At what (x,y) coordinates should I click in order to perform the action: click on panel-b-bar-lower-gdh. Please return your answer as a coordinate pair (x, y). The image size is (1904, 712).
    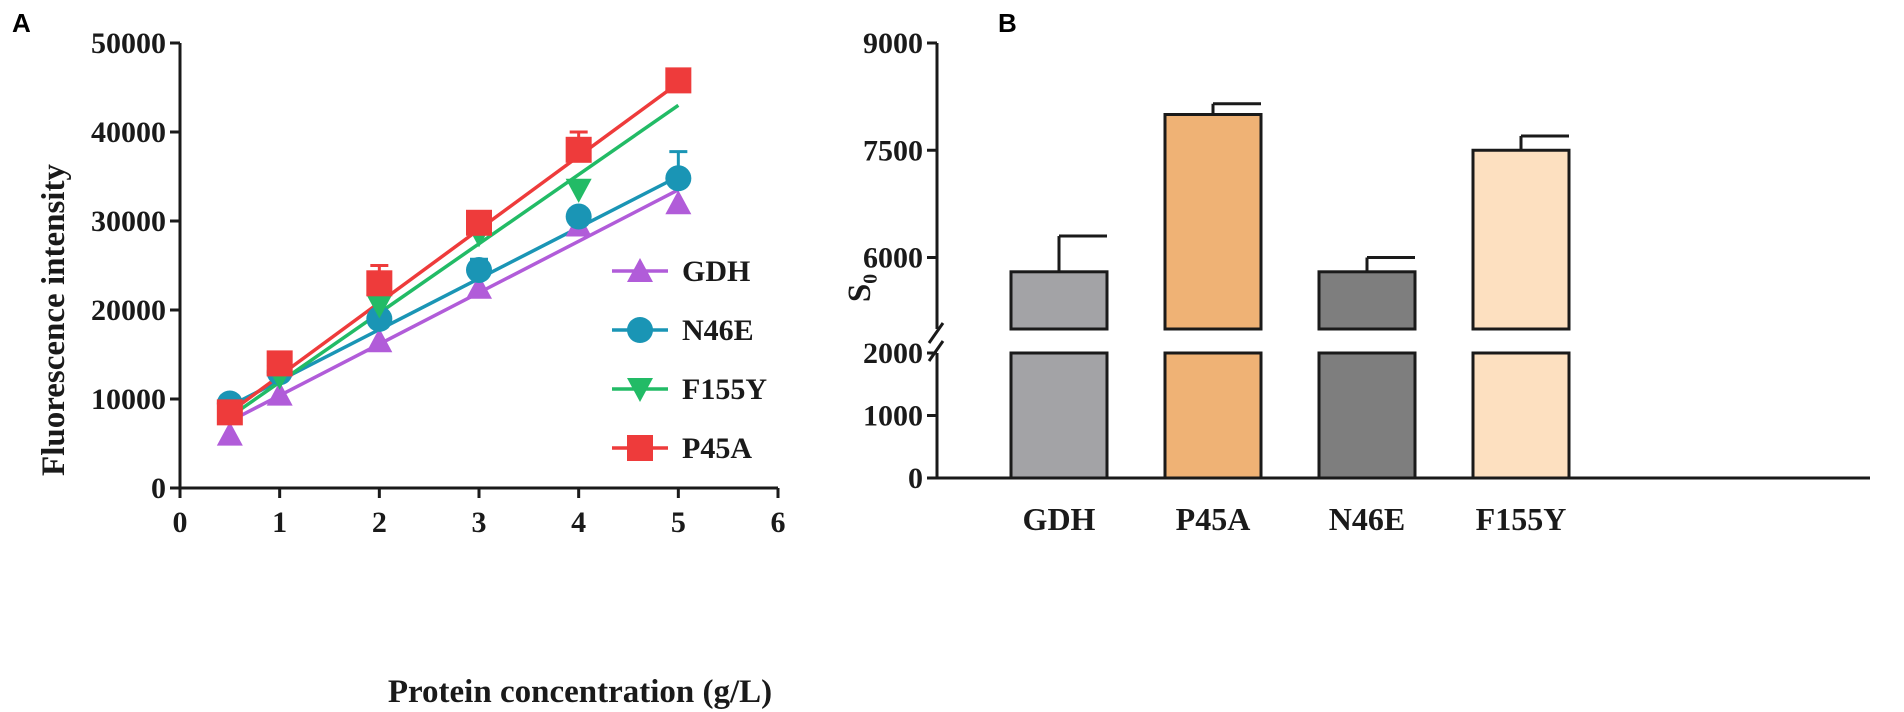
    Looking at the image, I should click on (1059, 415).